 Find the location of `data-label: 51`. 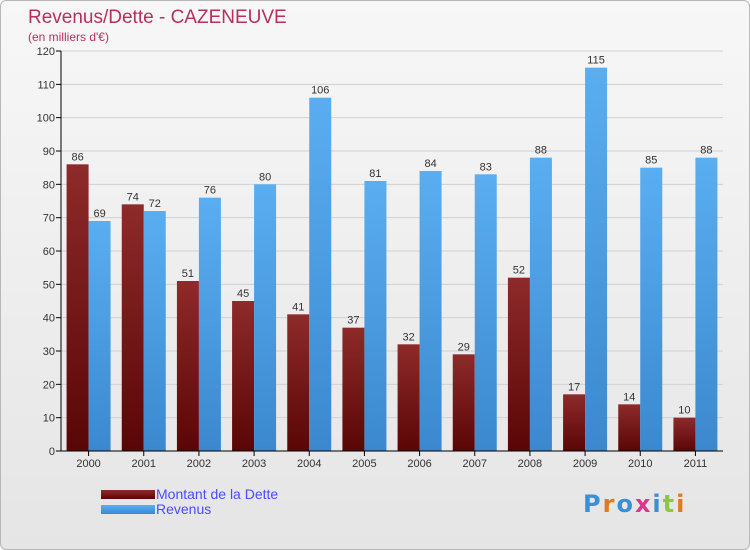

data-label: 51 is located at coordinates (188, 274).